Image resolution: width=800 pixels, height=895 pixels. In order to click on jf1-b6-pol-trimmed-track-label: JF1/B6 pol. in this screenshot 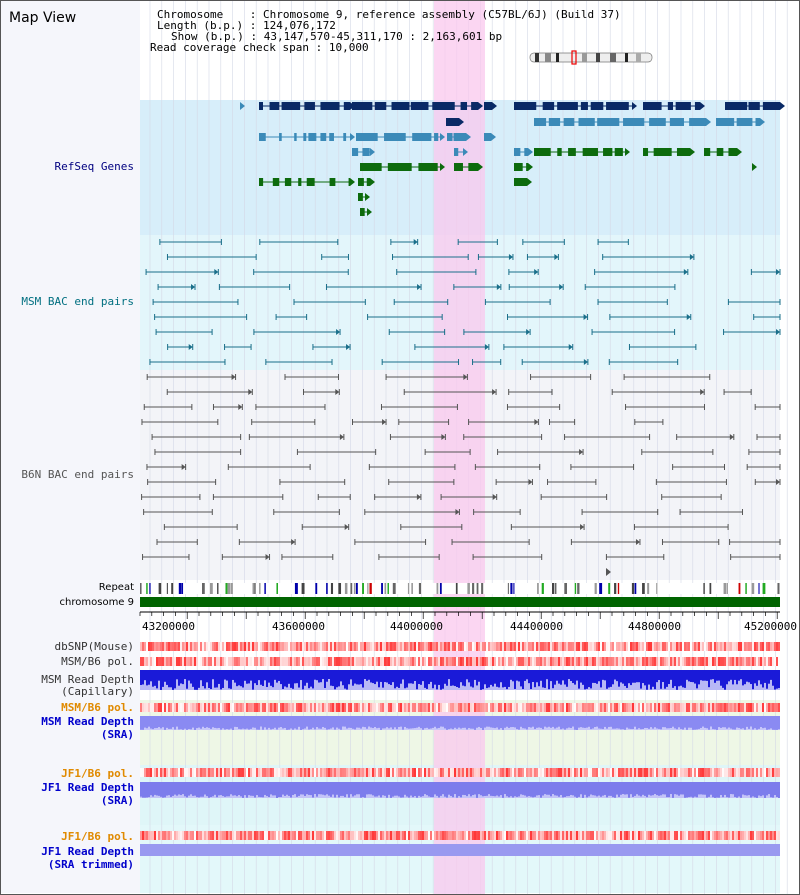, I will do `click(97, 836)`.